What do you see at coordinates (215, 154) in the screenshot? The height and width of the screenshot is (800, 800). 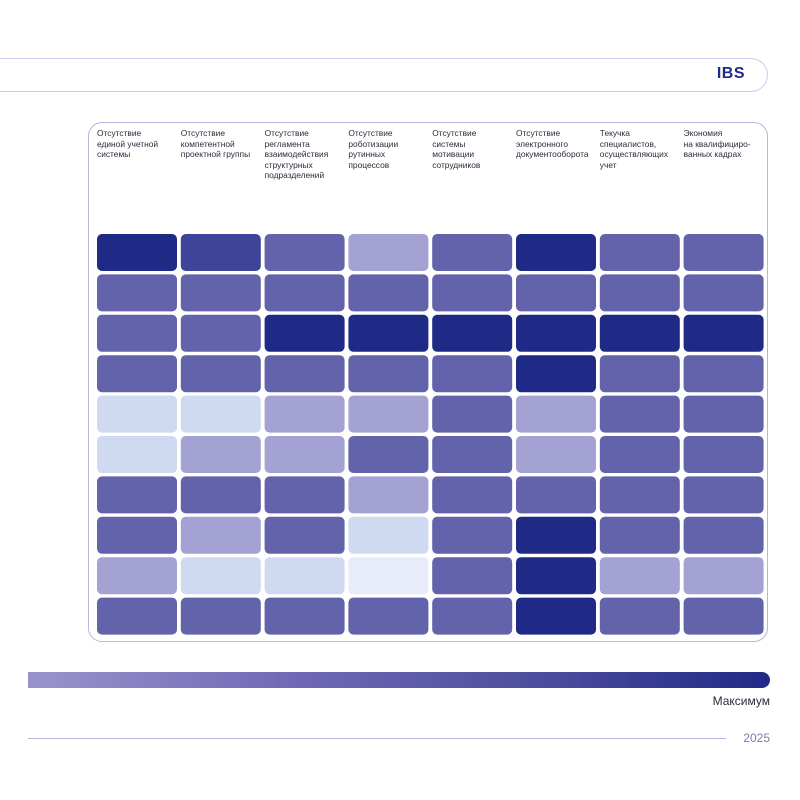 I see `column-header-line: проектной группы` at bounding box center [215, 154].